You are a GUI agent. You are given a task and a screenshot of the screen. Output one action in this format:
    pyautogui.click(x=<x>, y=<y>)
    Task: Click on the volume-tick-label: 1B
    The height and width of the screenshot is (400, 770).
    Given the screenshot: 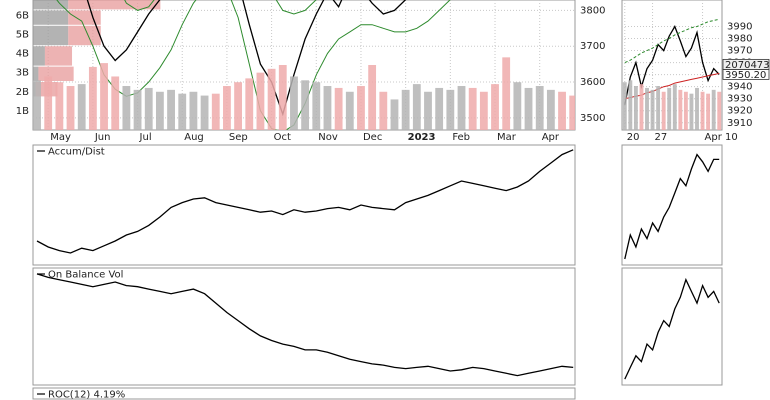 What is the action you would take?
    pyautogui.click(x=22, y=111)
    